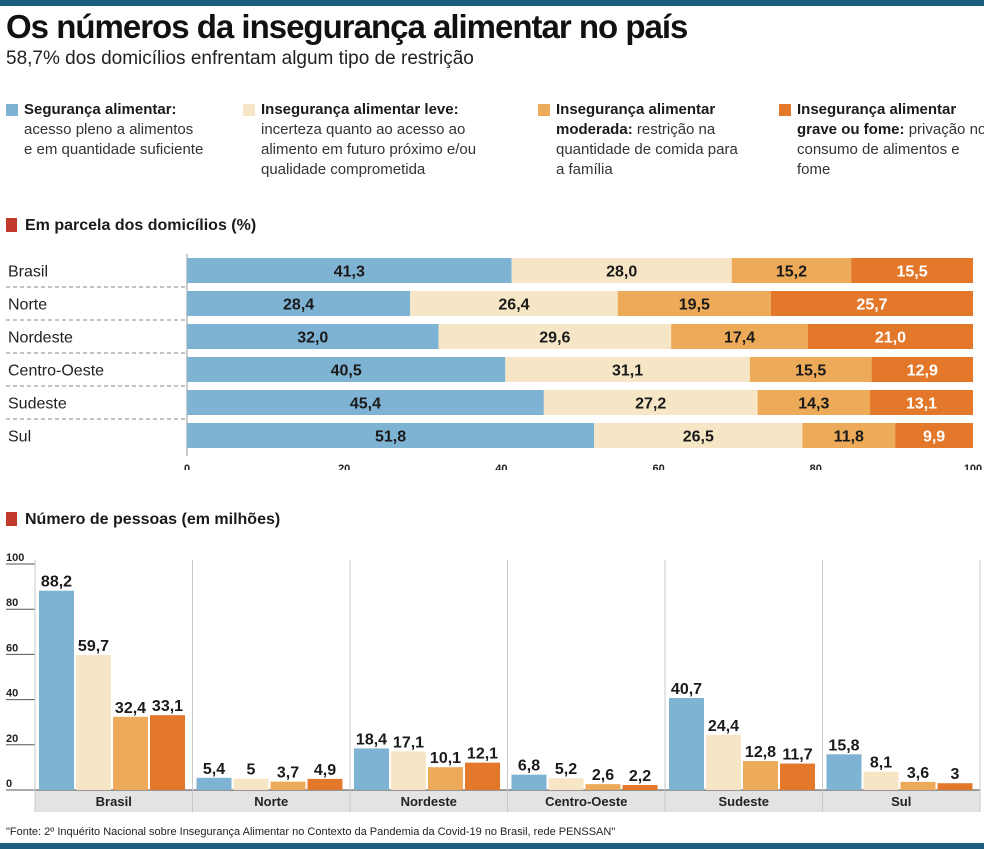 The height and width of the screenshot is (849, 984). Describe the element at coordinates (529, 766) in the screenshot. I see `data-label: 6,8` at that location.